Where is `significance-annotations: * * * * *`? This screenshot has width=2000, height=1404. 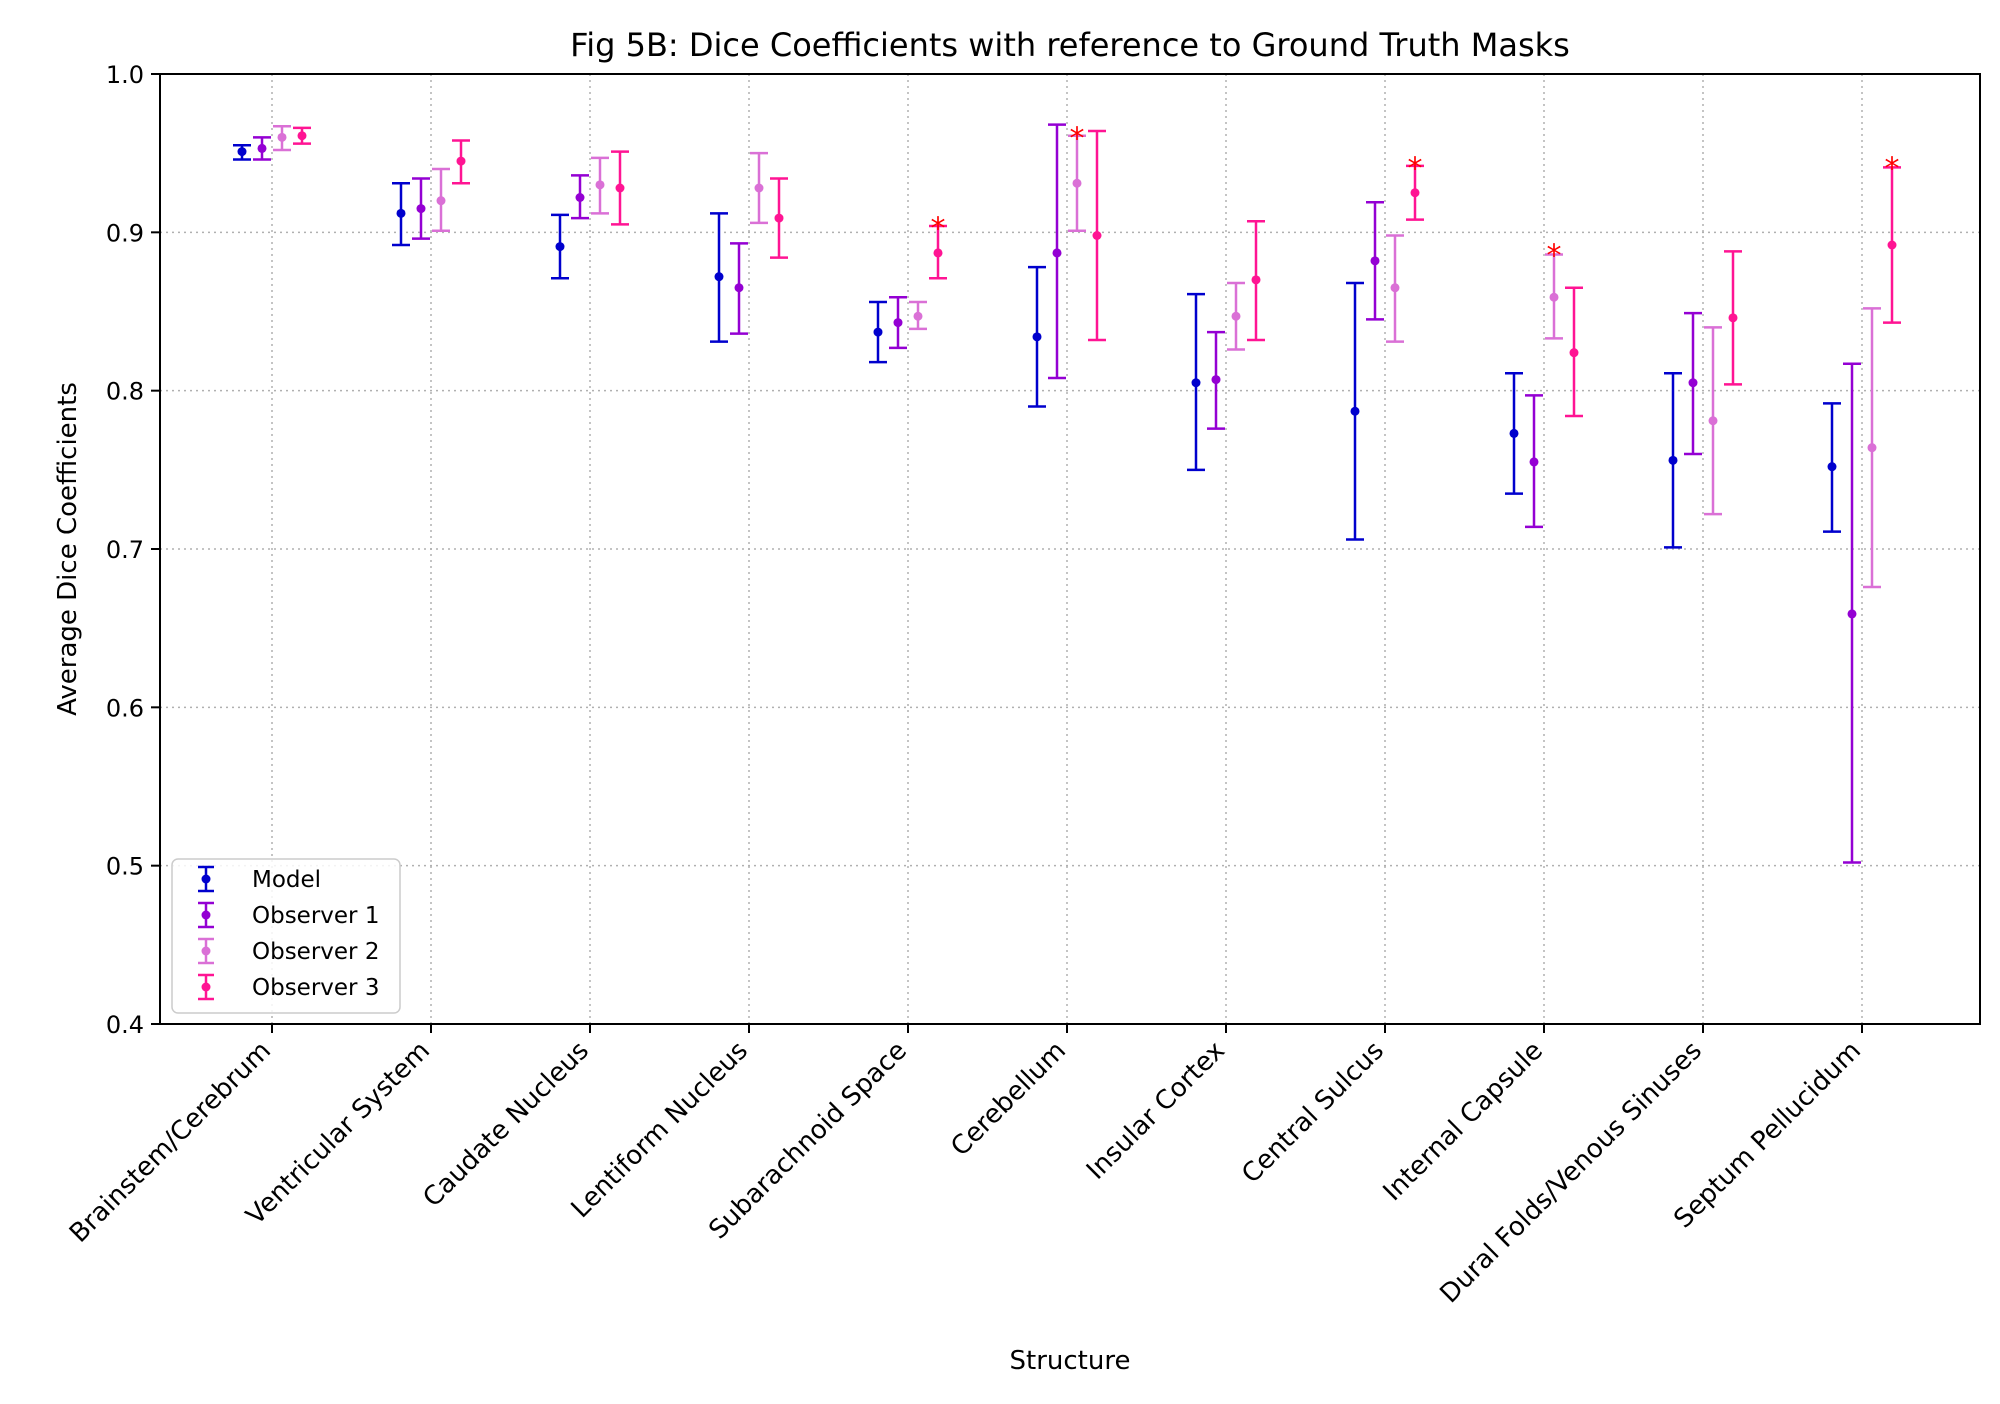 significance-annotations: * * * * * is located at coordinates (1415, 197).